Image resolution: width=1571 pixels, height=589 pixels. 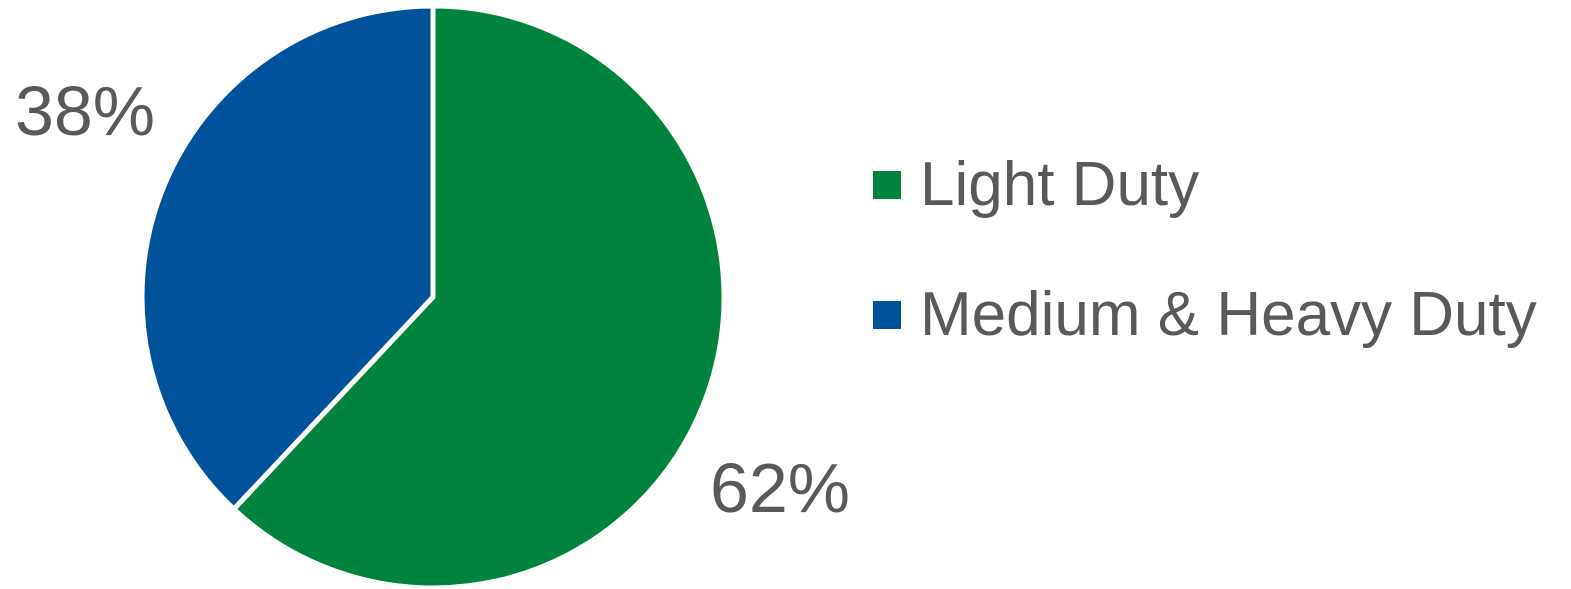 What do you see at coordinates (1228, 314) in the screenshot?
I see `legend-label-medium-heavy-duty: Medium & Heavy Duty` at bounding box center [1228, 314].